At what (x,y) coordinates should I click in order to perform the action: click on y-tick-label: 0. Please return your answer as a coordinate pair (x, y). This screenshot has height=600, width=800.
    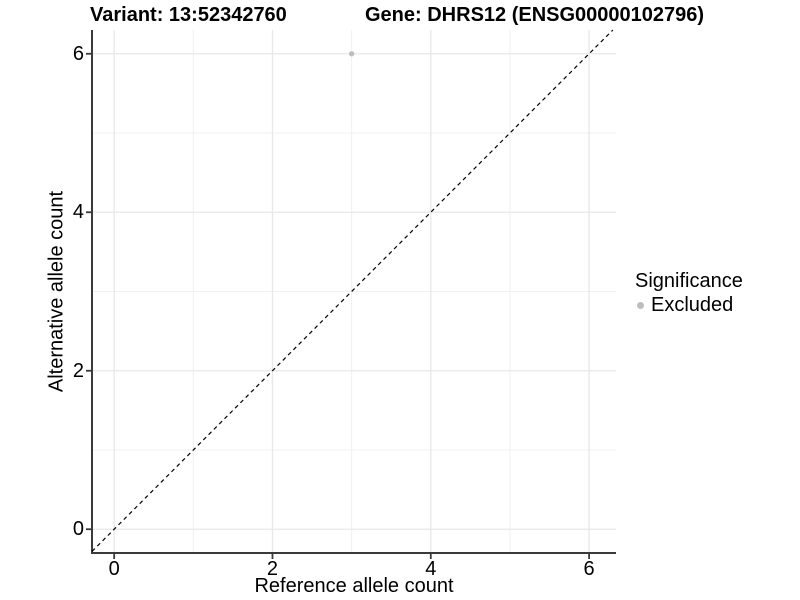
    Looking at the image, I should click on (78, 529).